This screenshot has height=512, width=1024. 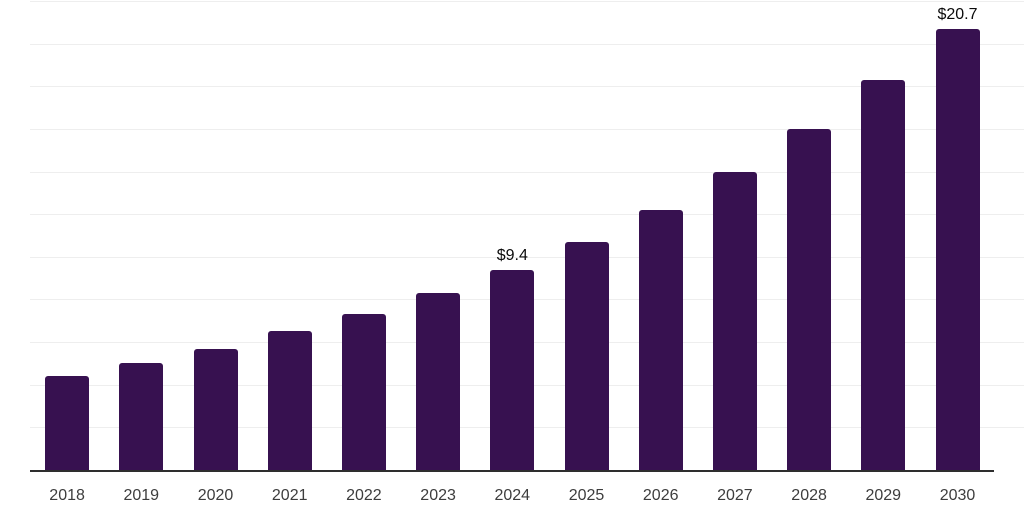 I want to click on x-tick-label-2028: 2028, so click(x=809, y=495).